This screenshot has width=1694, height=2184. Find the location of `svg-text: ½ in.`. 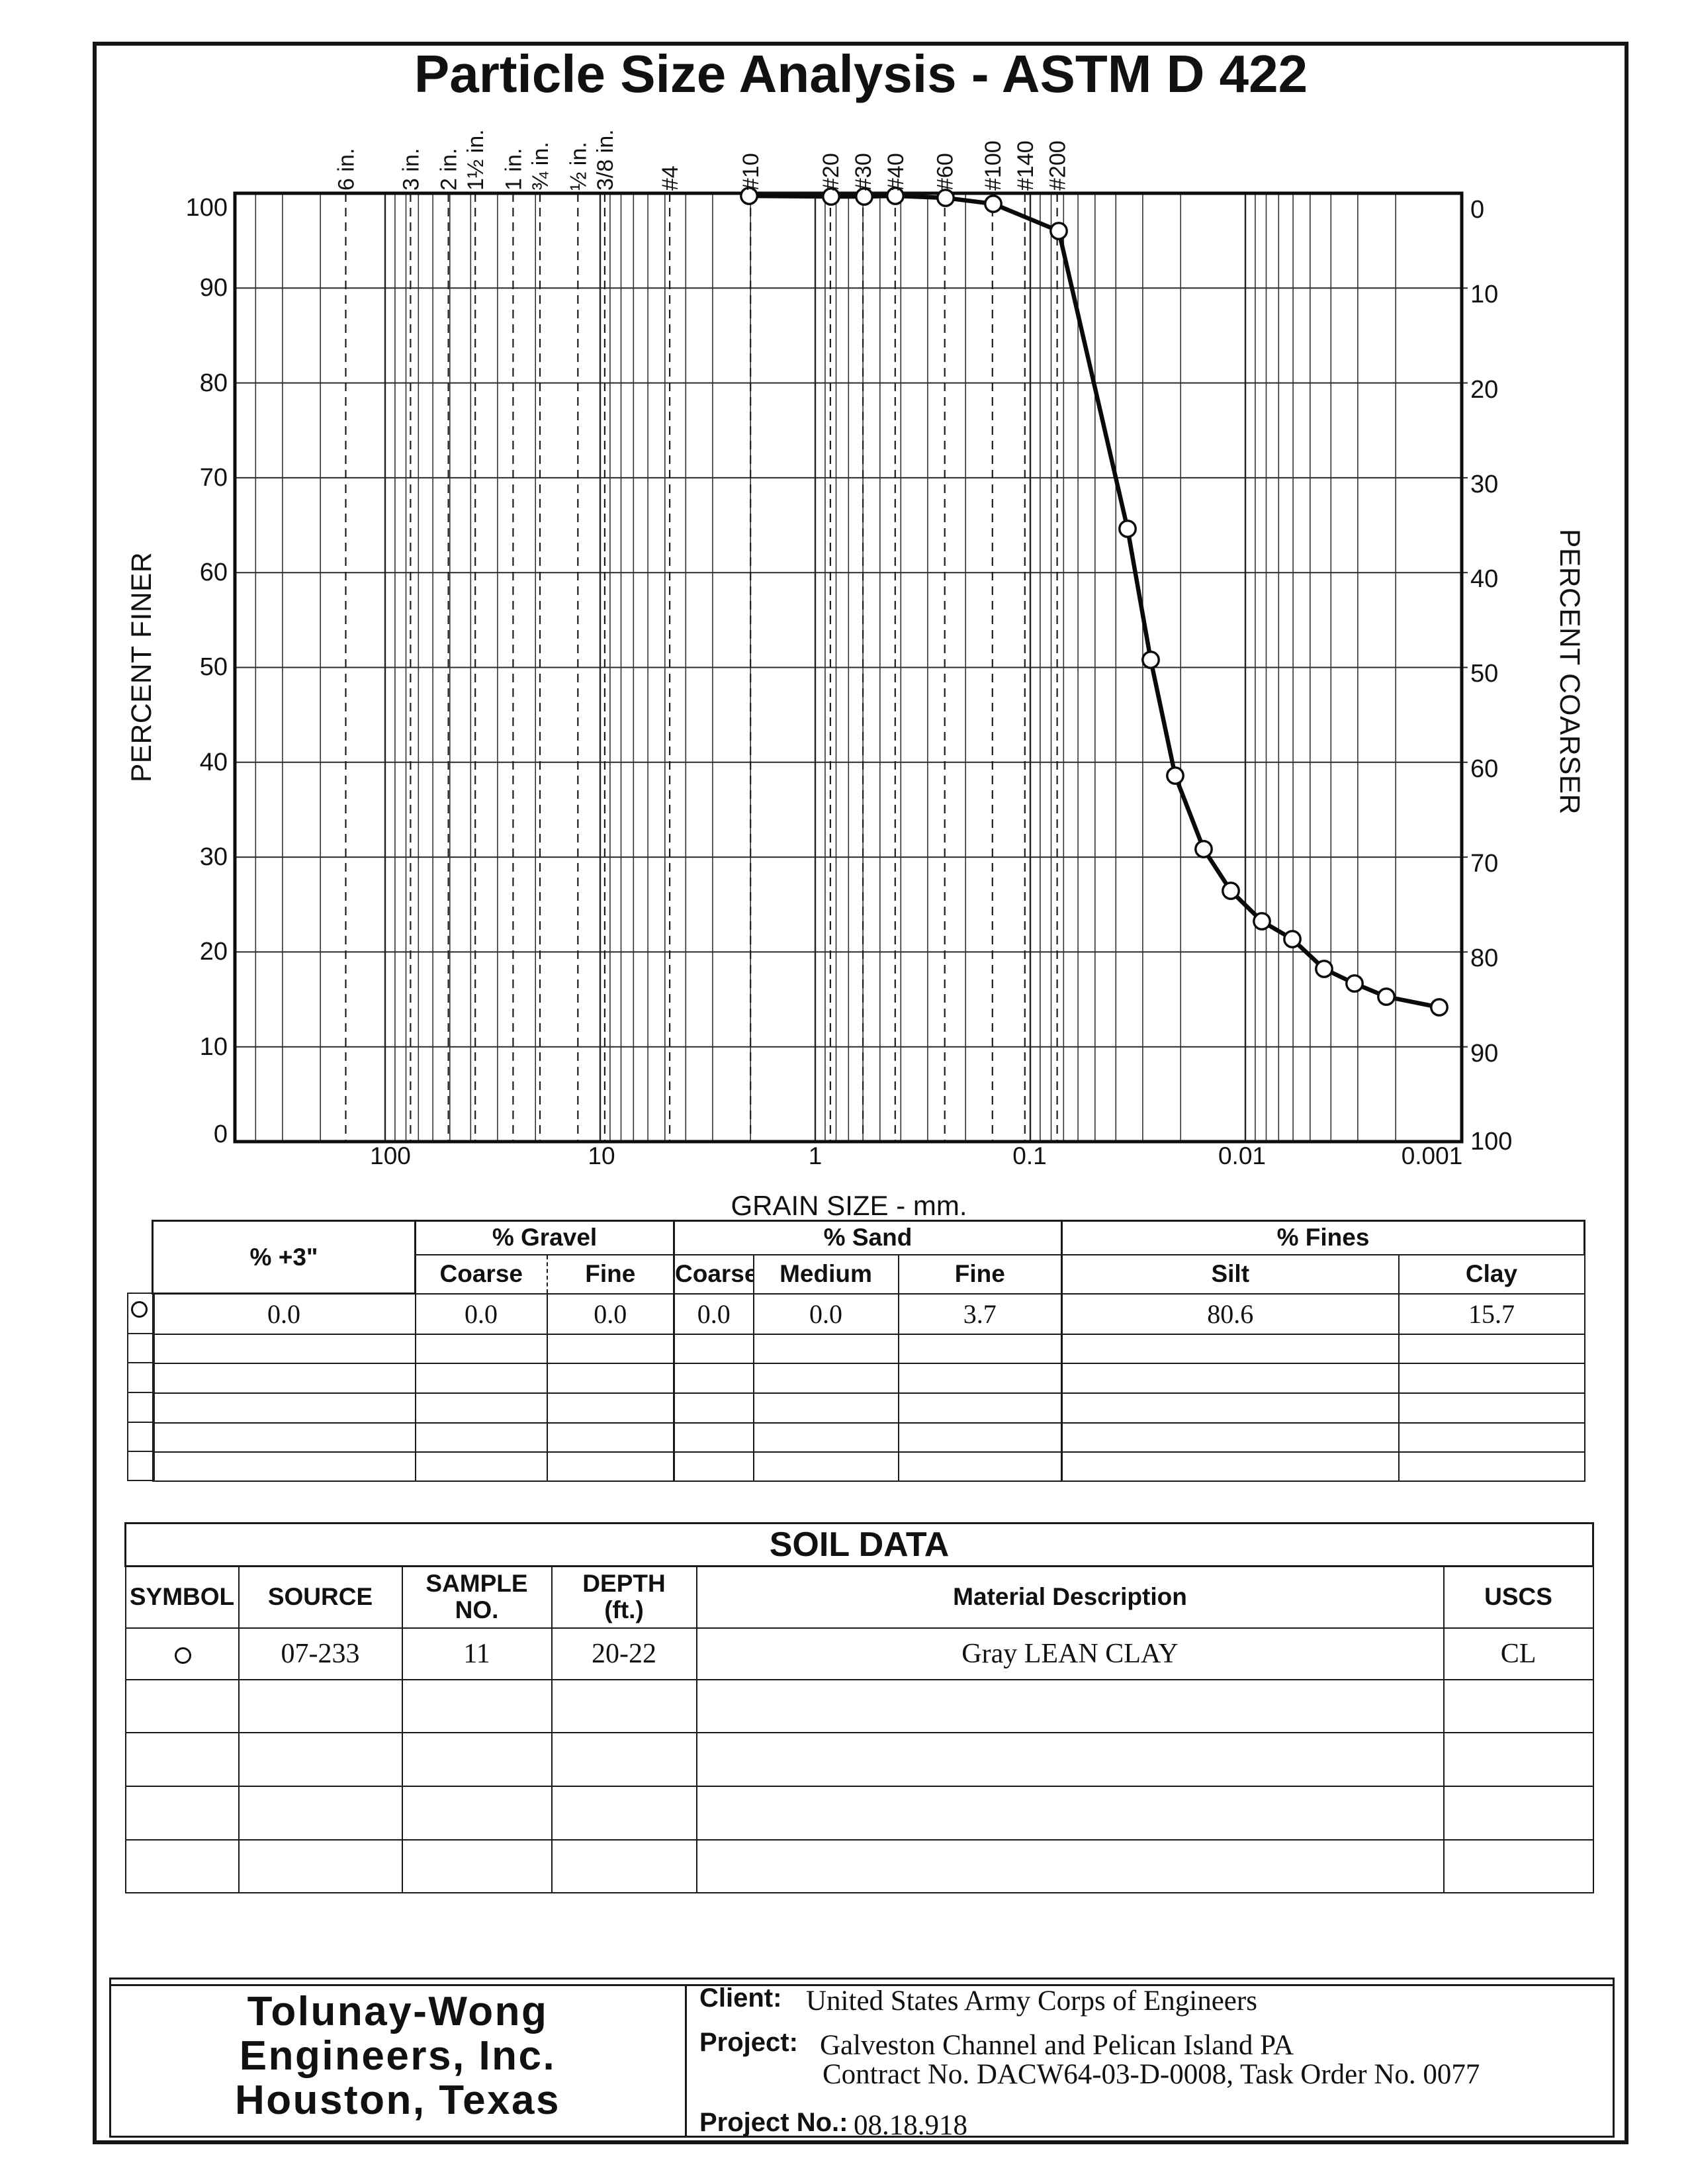

svg-text: ½ in. is located at coordinates (578, 167).